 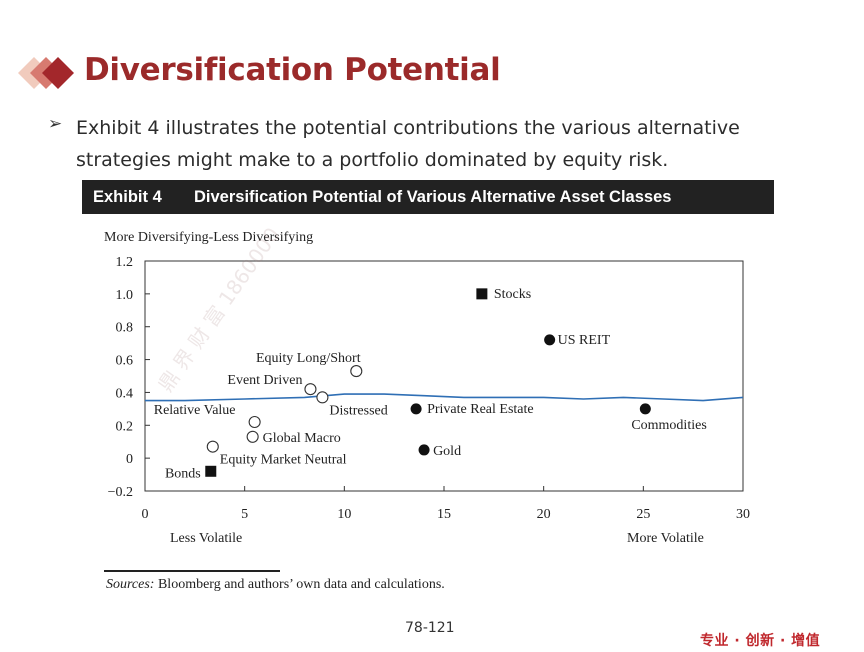 What do you see at coordinates (195, 410) in the screenshot?
I see `point-label: Relative Value` at bounding box center [195, 410].